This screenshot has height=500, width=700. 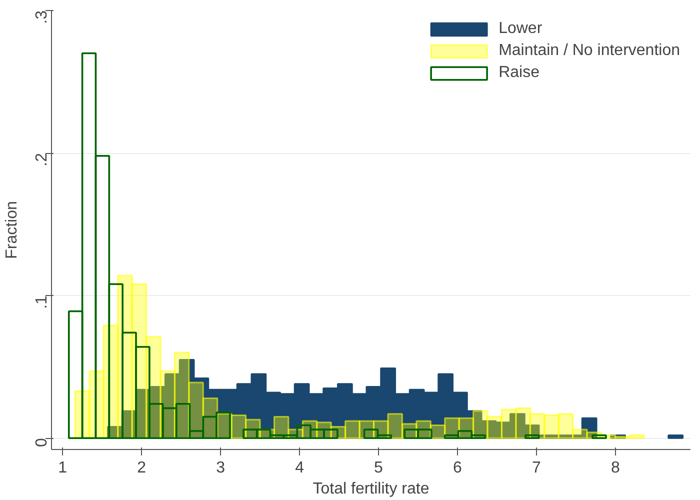 What do you see at coordinates (537, 468) in the screenshot?
I see `x-tick-label: 7` at bounding box center [537, 468].